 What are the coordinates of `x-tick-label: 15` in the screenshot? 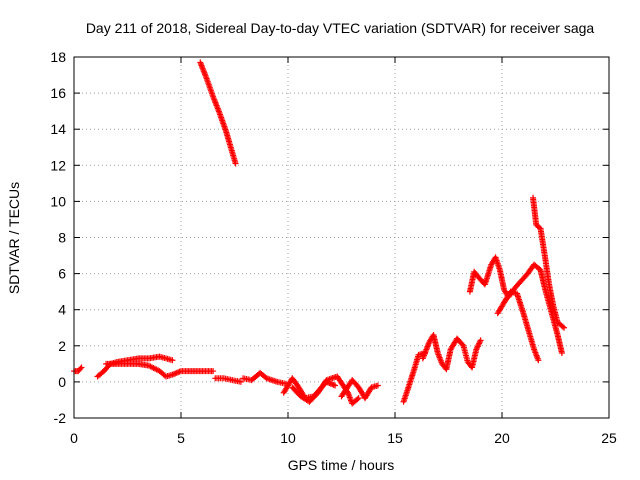 It's located at (395, 438).